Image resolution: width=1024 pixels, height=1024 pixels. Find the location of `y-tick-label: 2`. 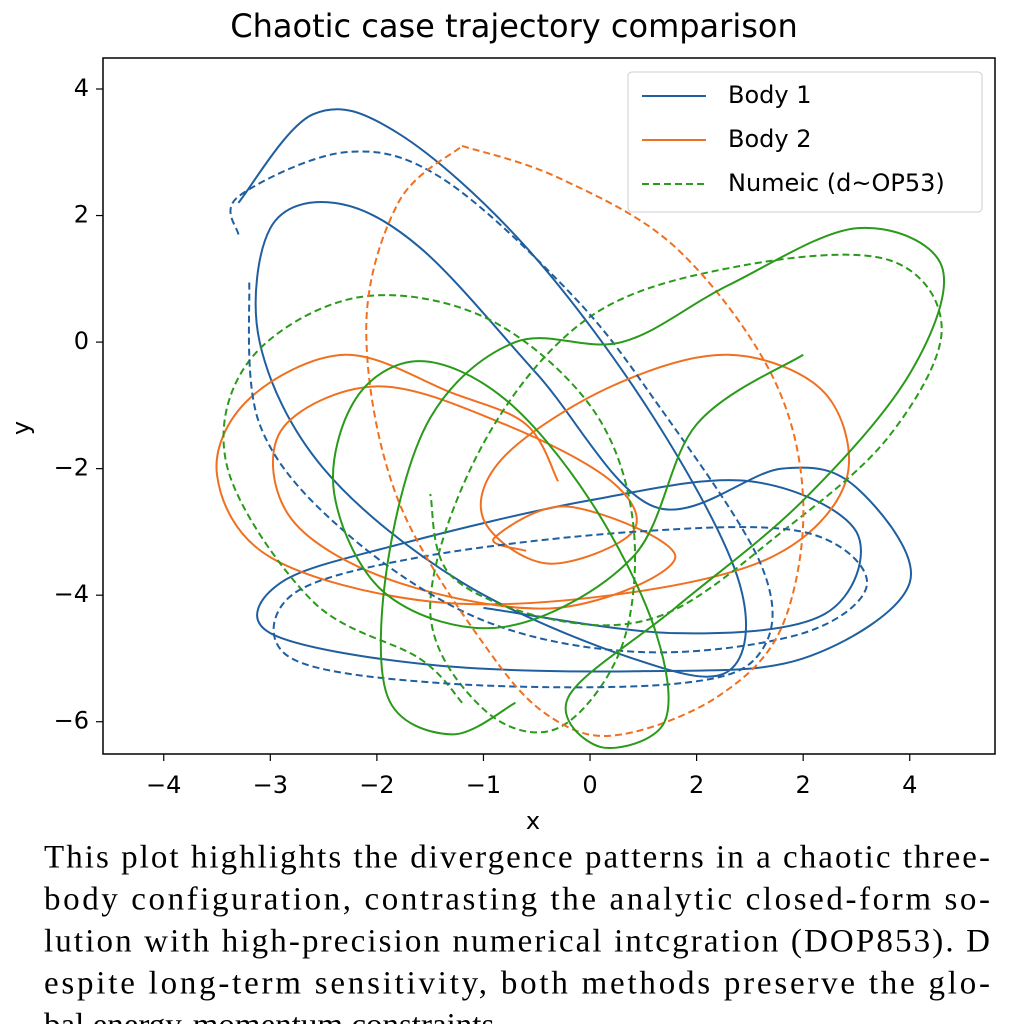

y-tick-label: 2 is located at coordinates (81, 215).